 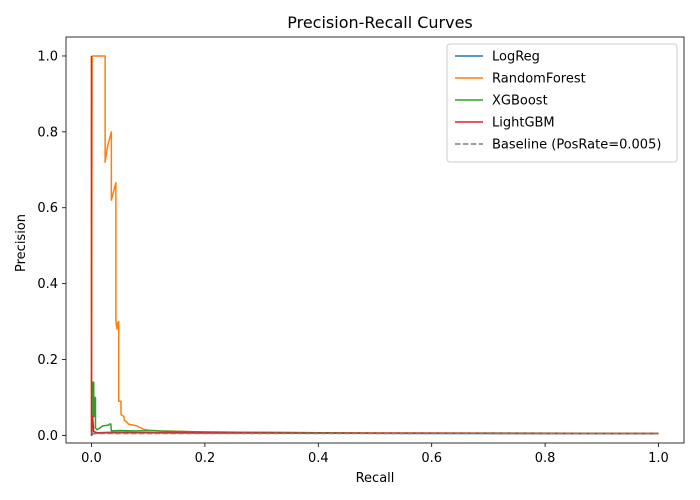 I want to click on x-axis-label: Recall, so click(x=375, y=478).